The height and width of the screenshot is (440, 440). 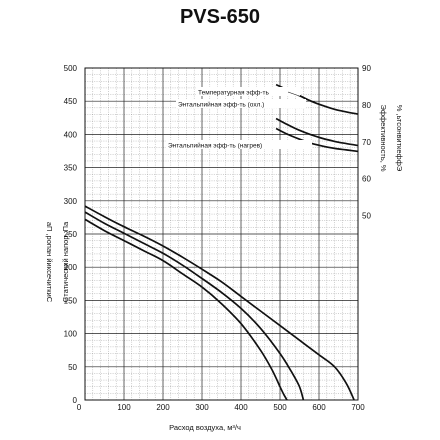 What do you see at coordinates (233, 93) in the screenshot?
I see `annotation-temperature-text: Температурная эфф-ть` at bounding box center [233, 93].